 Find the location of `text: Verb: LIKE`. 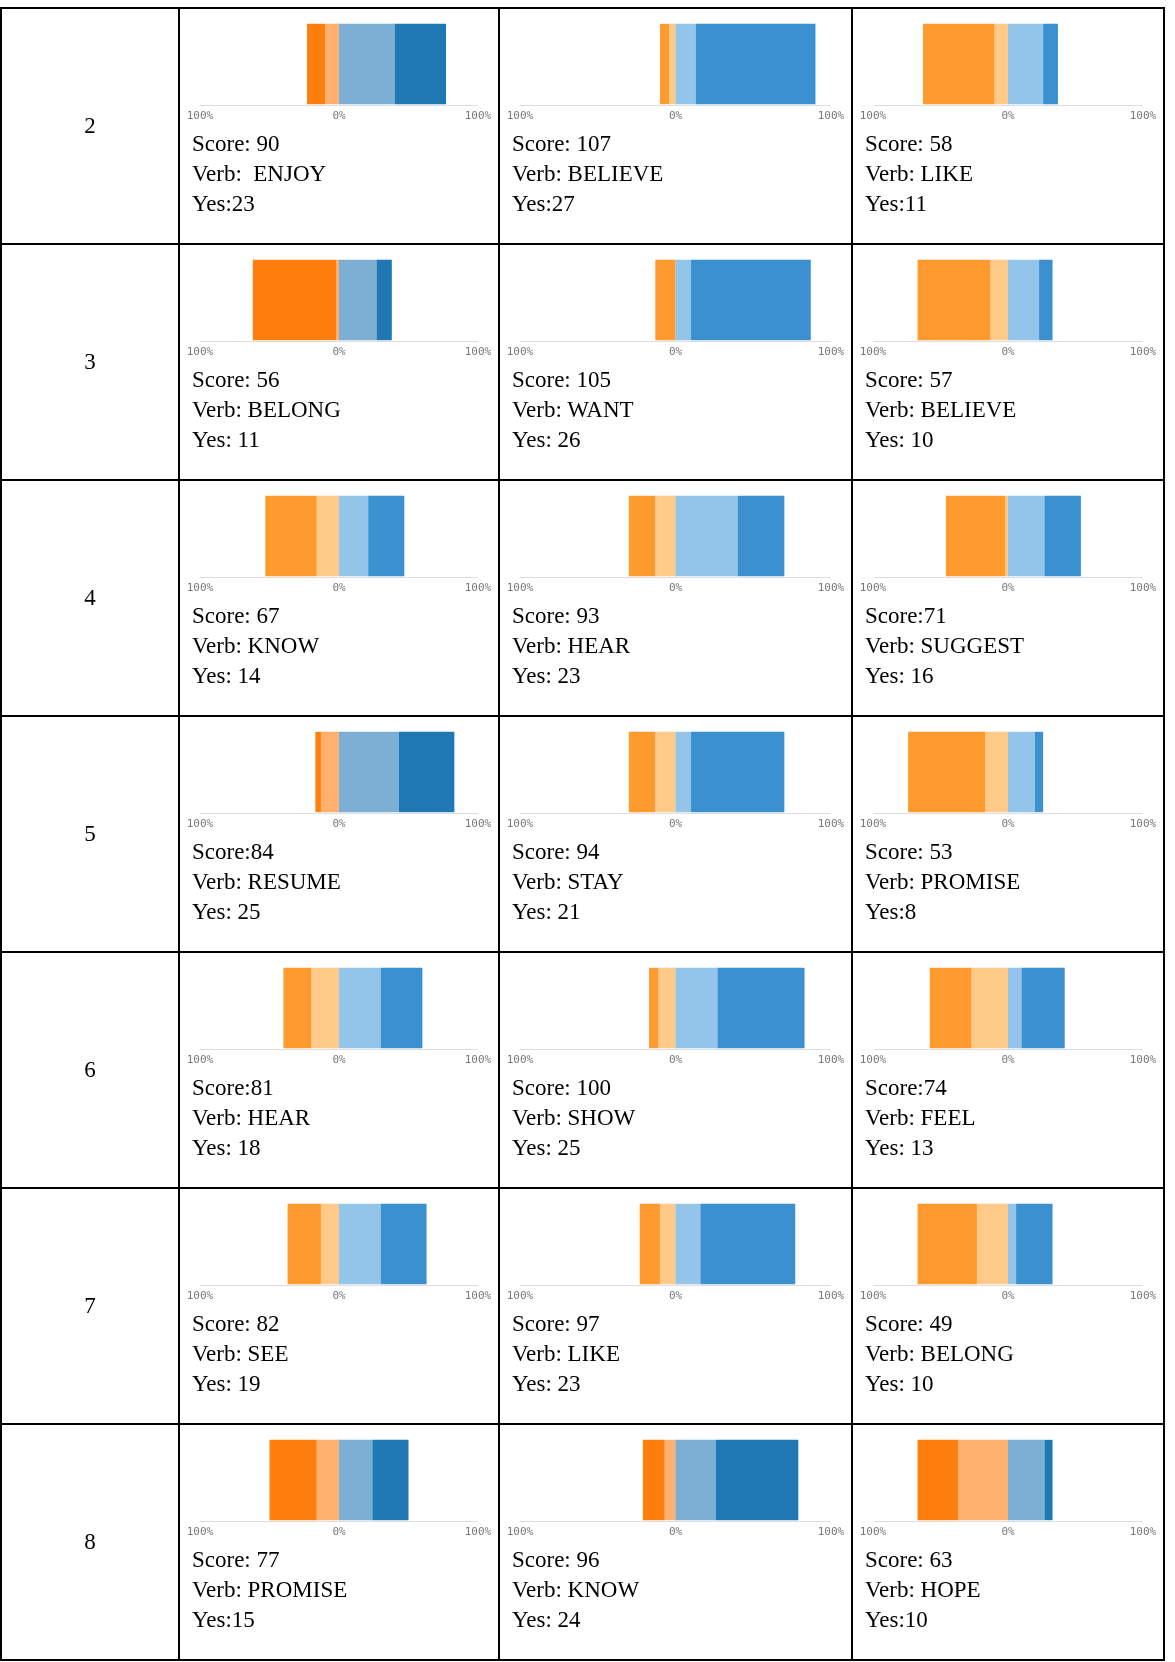

text: Verb: LIKE is located at coordinates (919, 174).